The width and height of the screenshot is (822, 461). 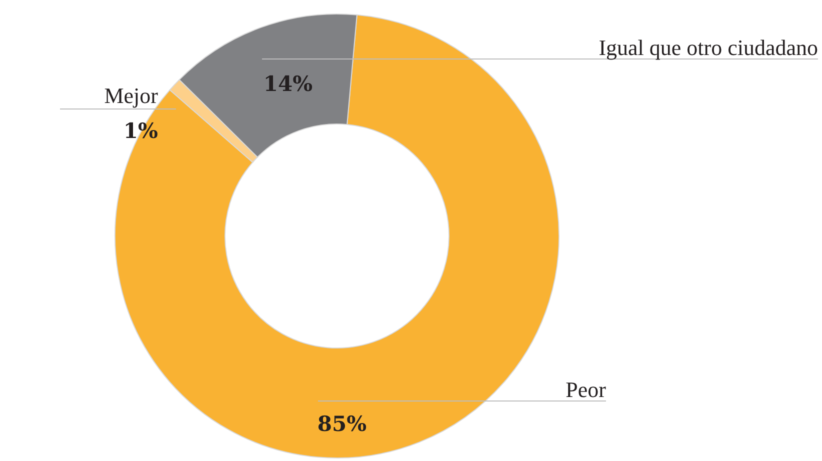 I want to click on slice-label: Peor, so click(x=586, y=389).